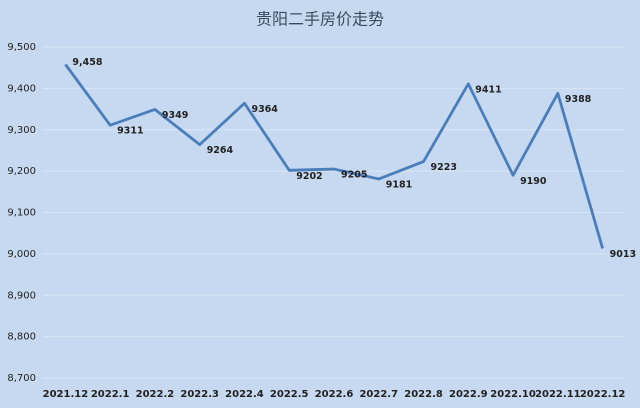  Describe the element at coordinates (488, 89) in the screenshot. I see `value-label: 9411` at that location.